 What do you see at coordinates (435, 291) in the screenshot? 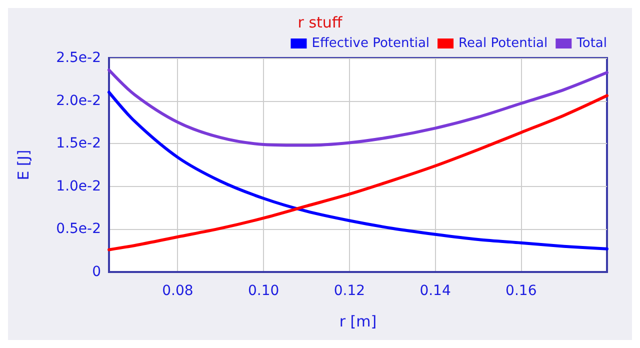
I see `x-tick-label: 0.14` at bounding box center [435, 291].